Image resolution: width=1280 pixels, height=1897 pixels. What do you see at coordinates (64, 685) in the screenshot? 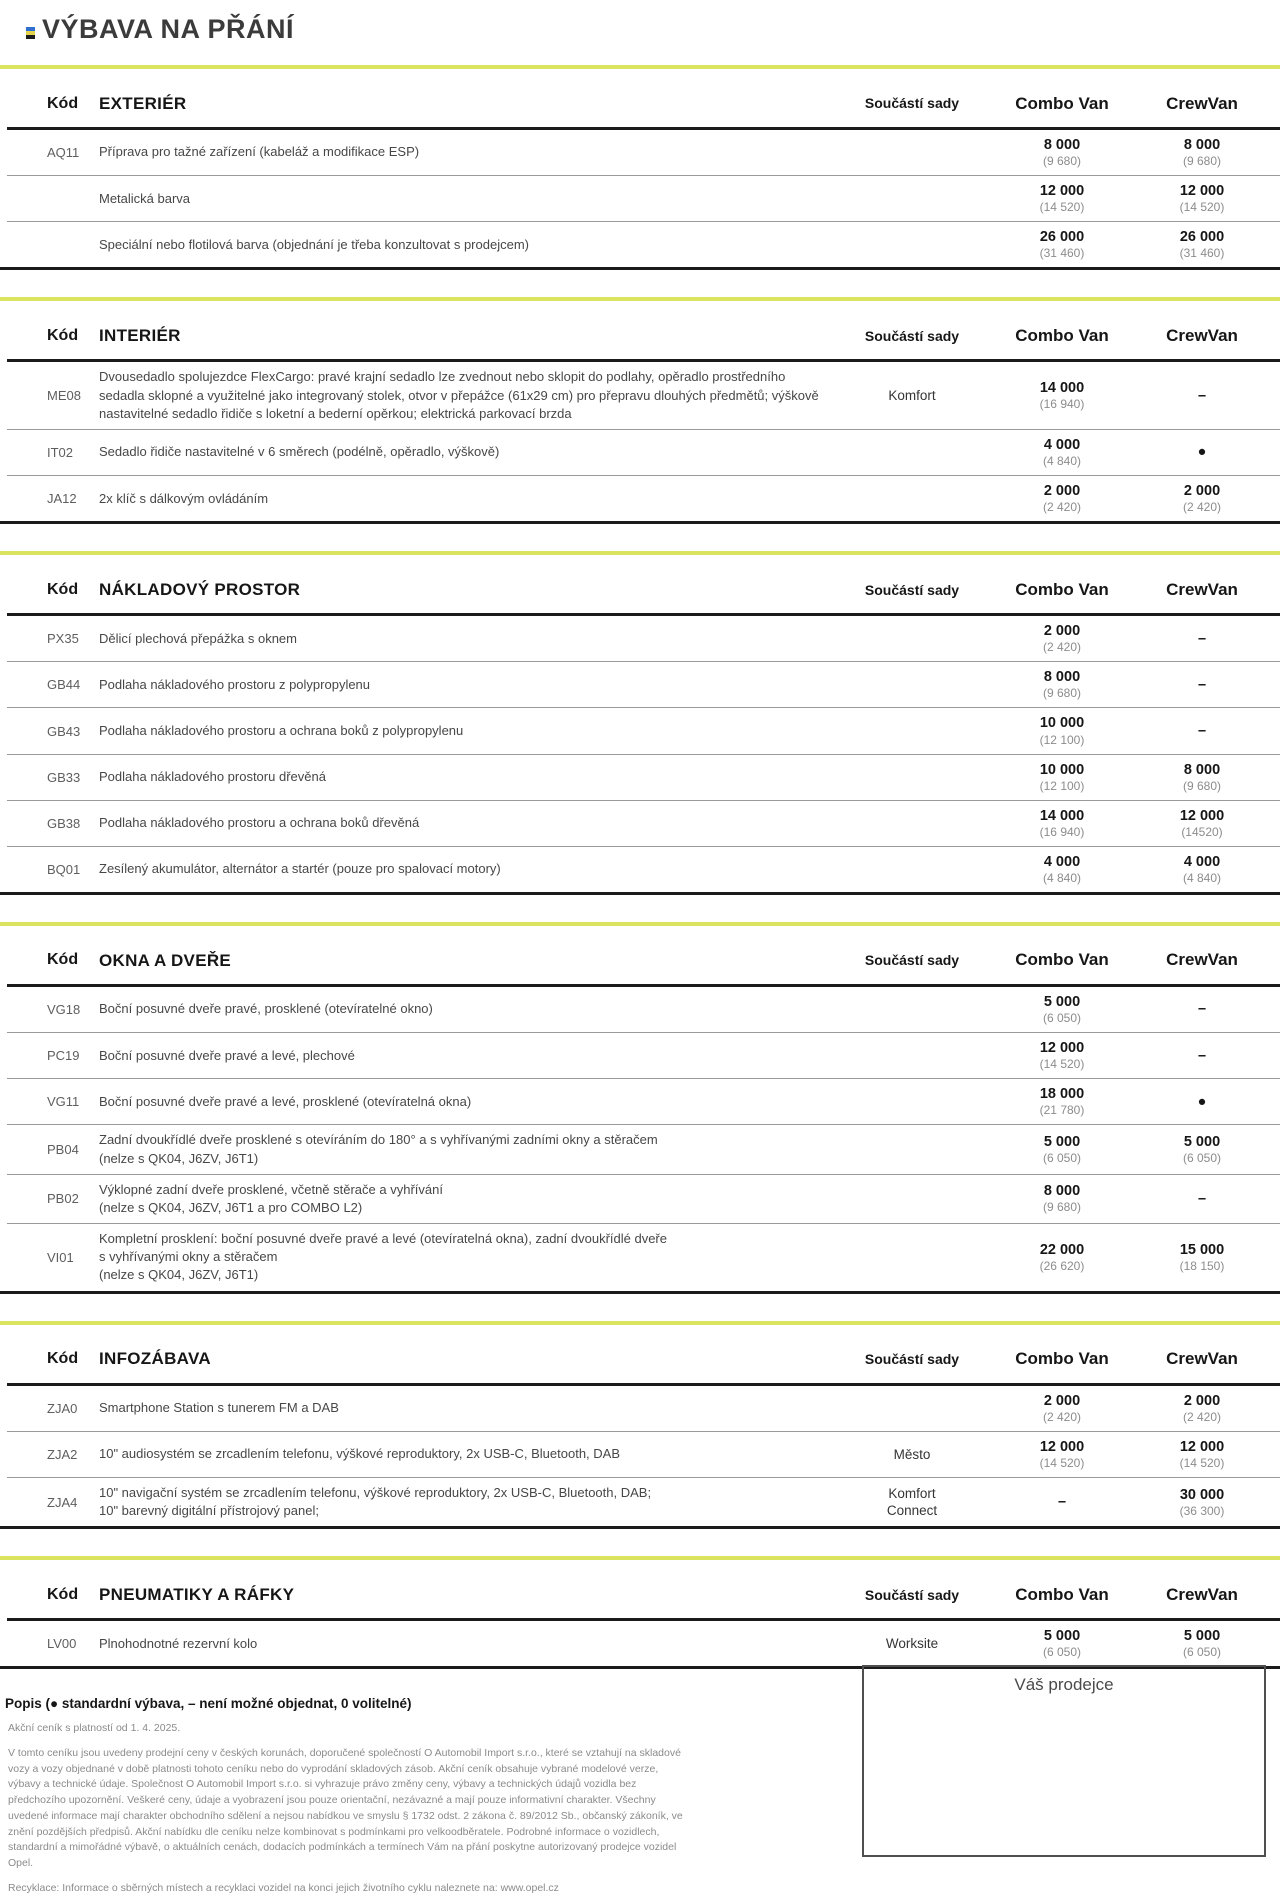
I see `code-cell: GB44` at bounding box center [64, 685].